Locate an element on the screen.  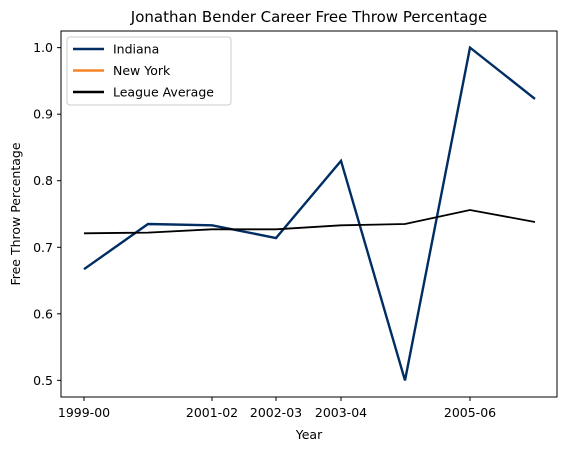
x-tick-label: 2001-02 is located at coordinates (212, 412).